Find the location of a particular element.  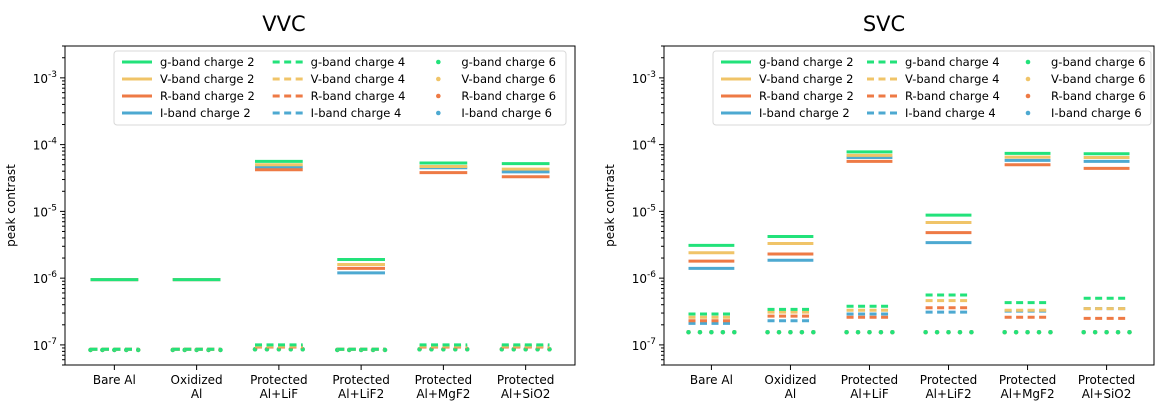

chart-title-svc: SVC is located at coordinates (884, 24).